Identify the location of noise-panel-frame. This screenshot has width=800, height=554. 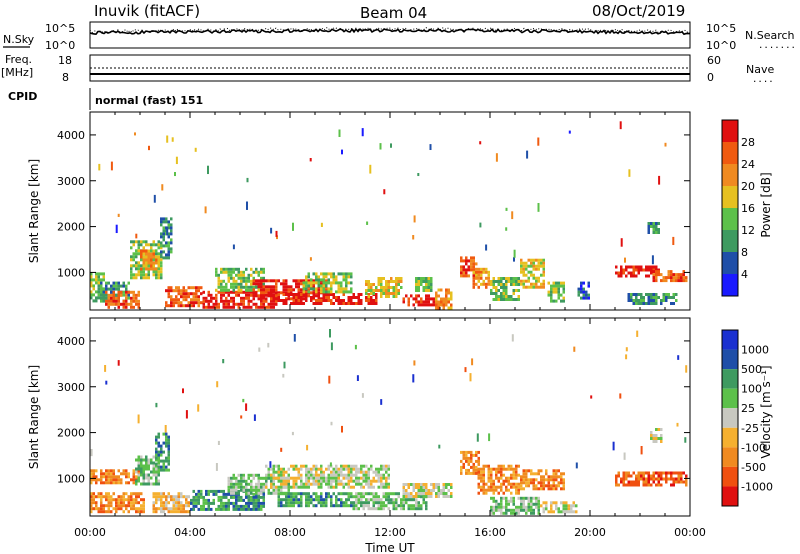
(390, 35).